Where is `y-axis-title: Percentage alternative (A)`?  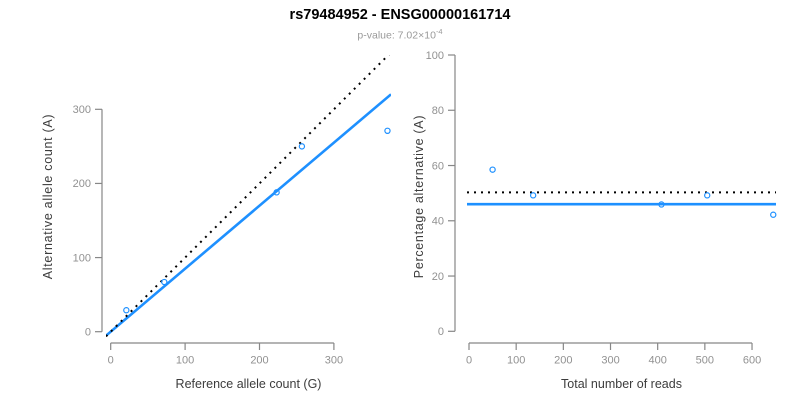 y-axis-title: Percentage alternative (A) is located at coordinates (419, 196).